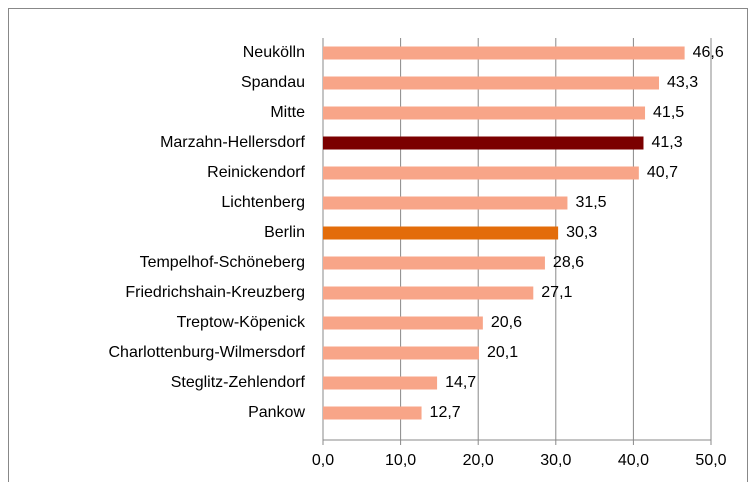 This screenshot has height=482, width=756. Describe the element at coordinates (284, 232) in the screenshot. I see `y-tick-label: Berlin` at that location.